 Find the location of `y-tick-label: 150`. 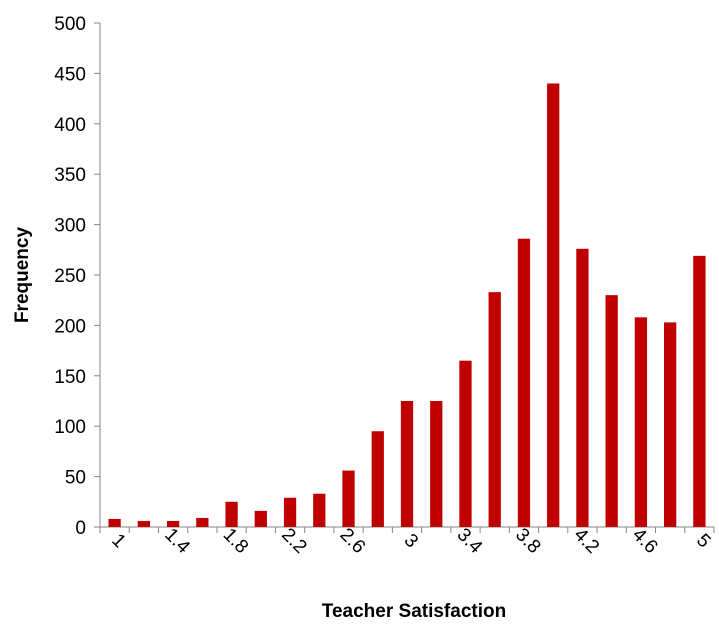

y-tick-label: 150 is located at coordinates (70, 377).